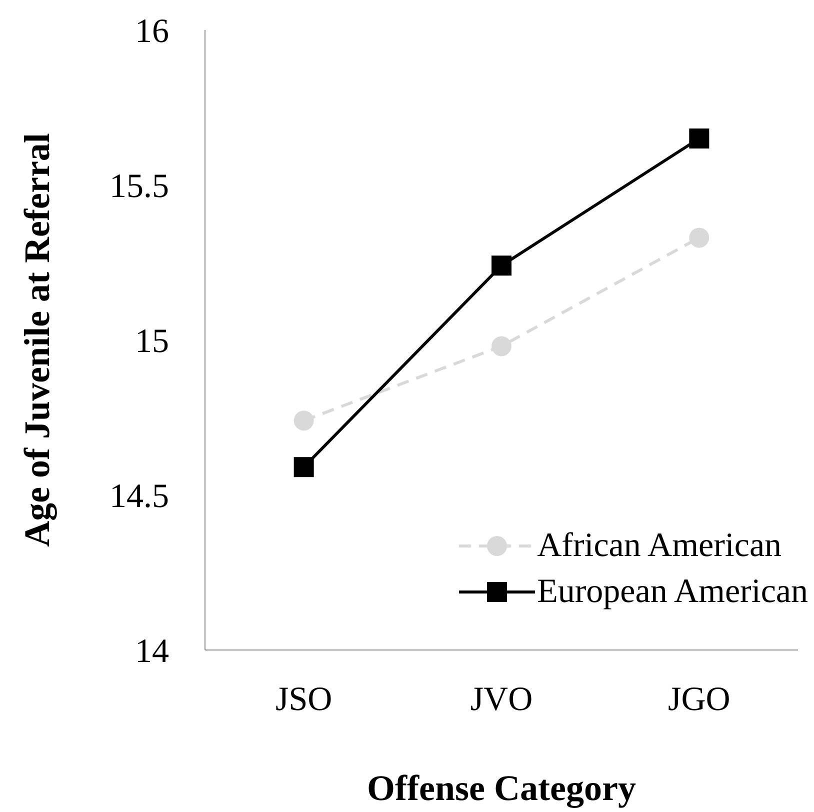 Image resolution: width=814 pixels, height=812 pixels. I want to click on x-axis-title: Offense Category, so click(501, 788).